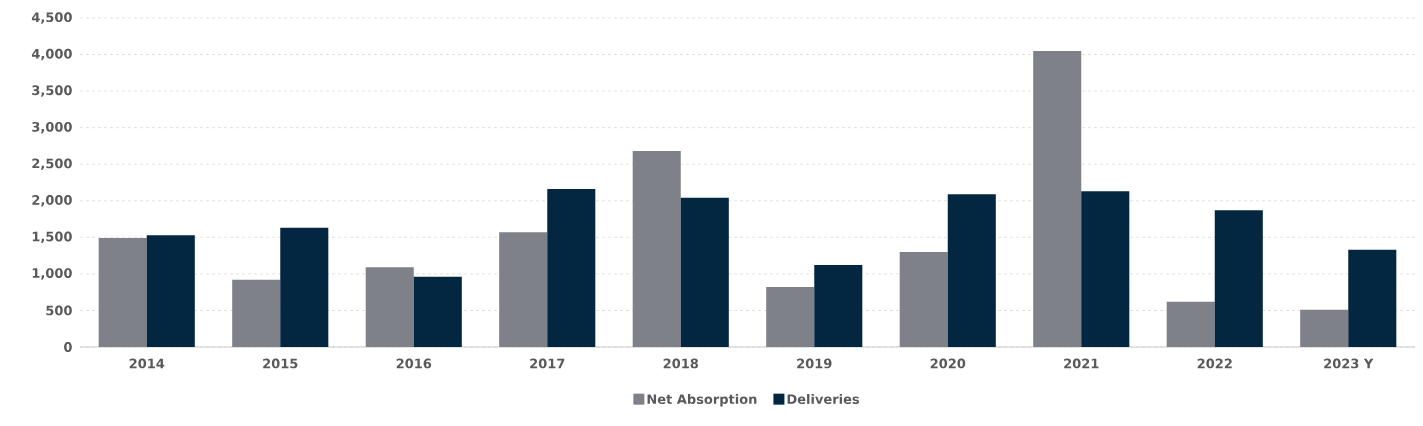 The image size is (1423, 426). Describe the element at coordinates (280, 363) in the screenshot. I see `x-tick-label: 2015` at that location.